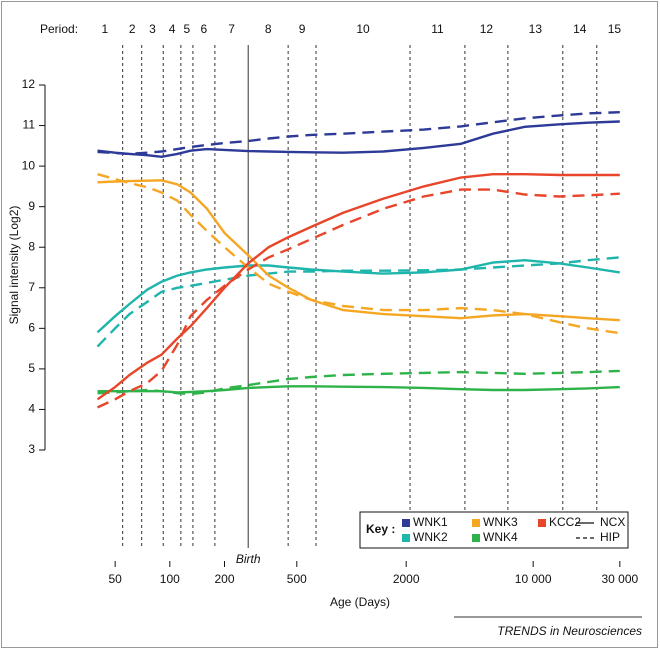 Image resolution: width=660 pixels, height=650 pixels. Describe the element at coordinates (29, 84) in the screenshot. I see `y-tick-label: 12` at that location.